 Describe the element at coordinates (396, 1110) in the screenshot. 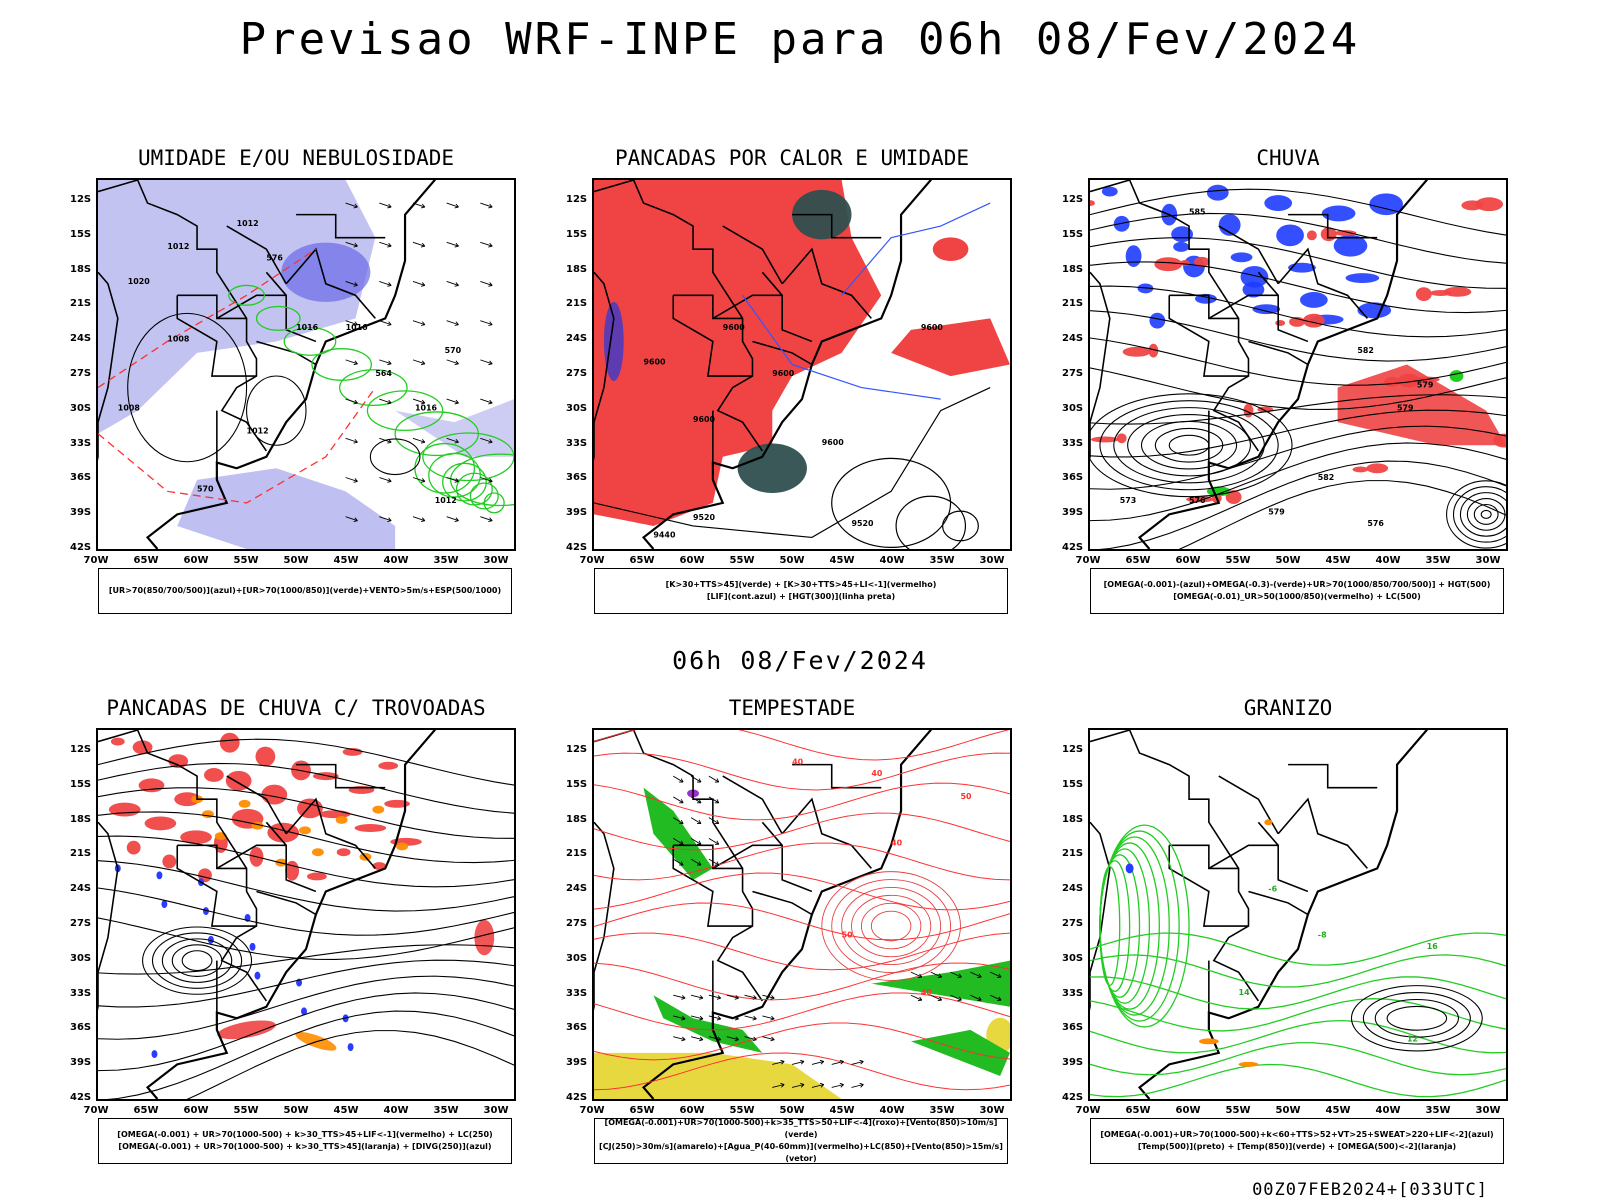

I see `lon-tick-label: 40W` at that location.